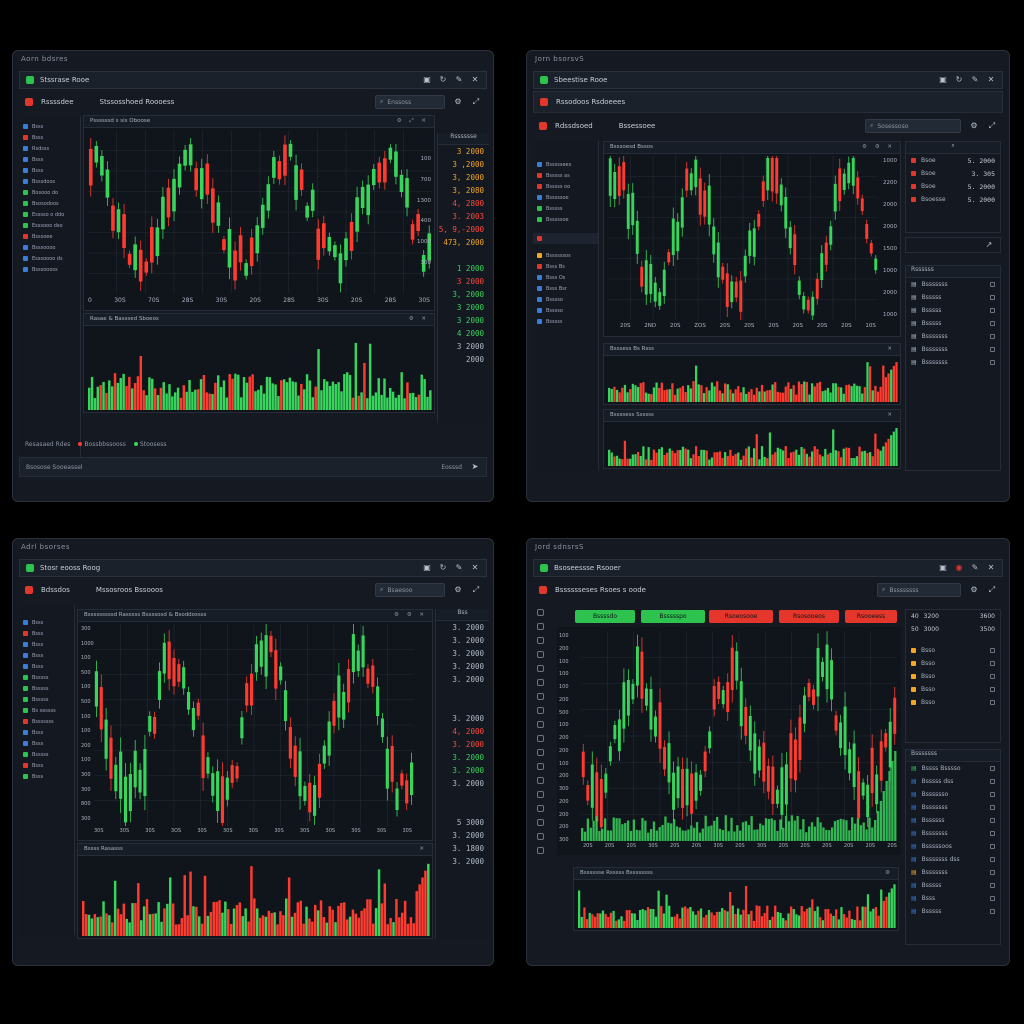  What do you see at coordinates (468, 731) in the screenshot?
I see `price-row: 4, 2000` at bounding box center [468, 731].